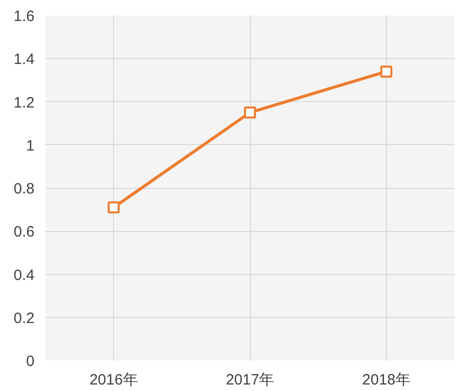 This screenshot has width=469, height=391. I want to click on y-tick-label: 0.6, so click(24, 232).